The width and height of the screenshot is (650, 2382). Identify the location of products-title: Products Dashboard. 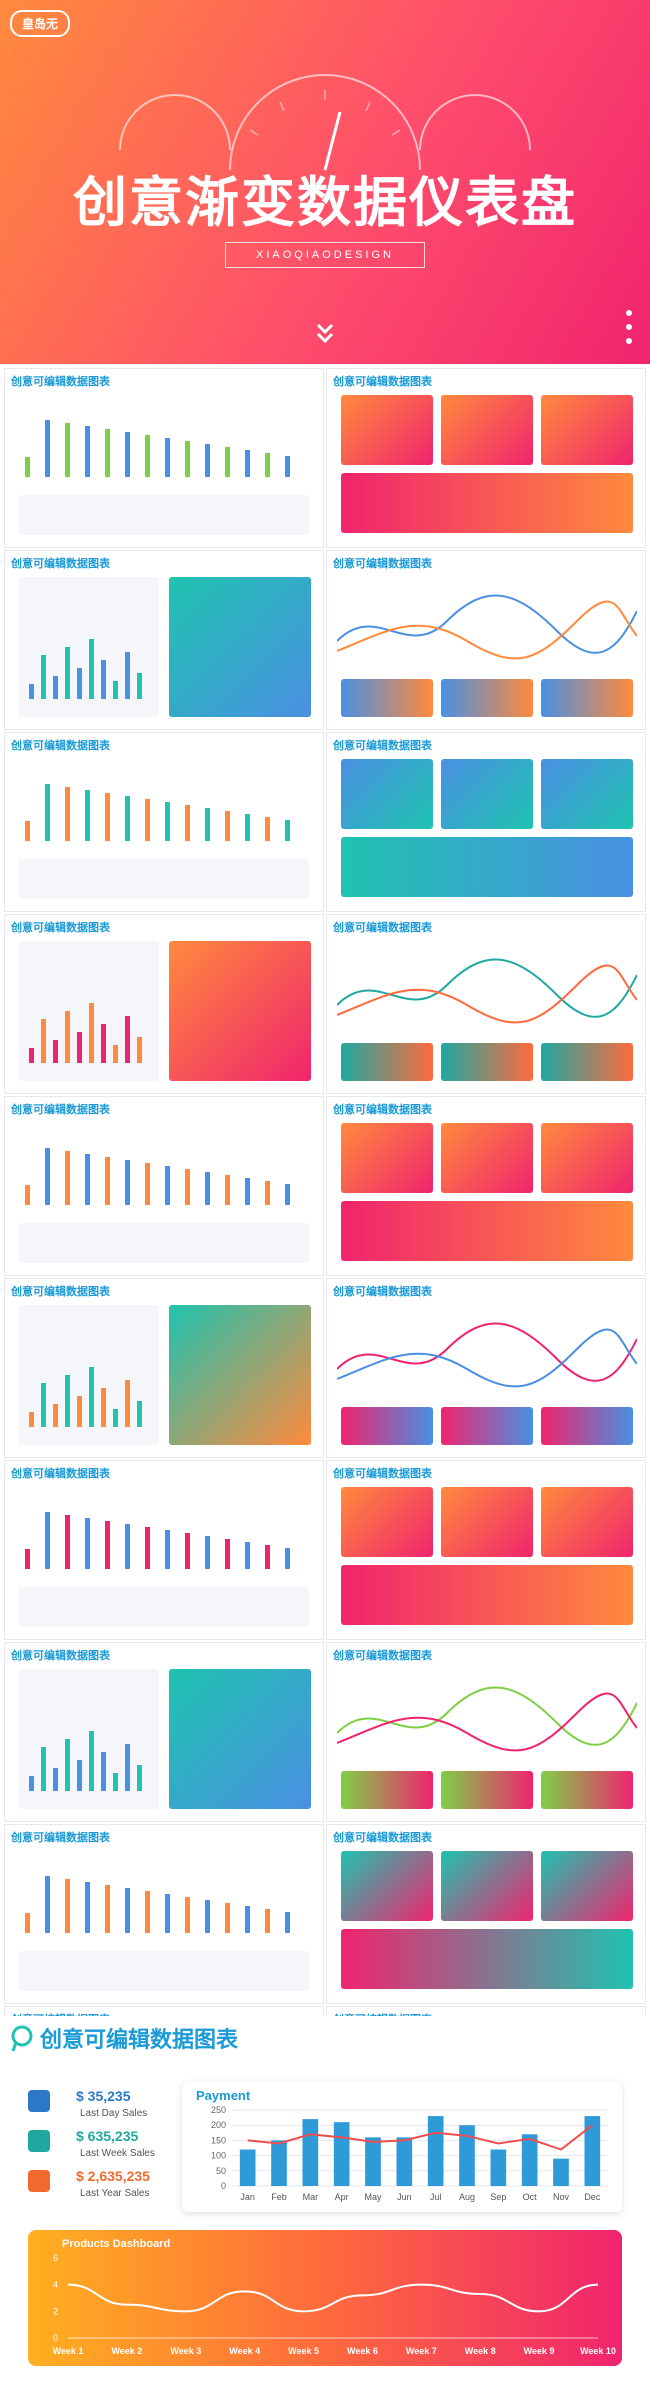
(116, 2244).